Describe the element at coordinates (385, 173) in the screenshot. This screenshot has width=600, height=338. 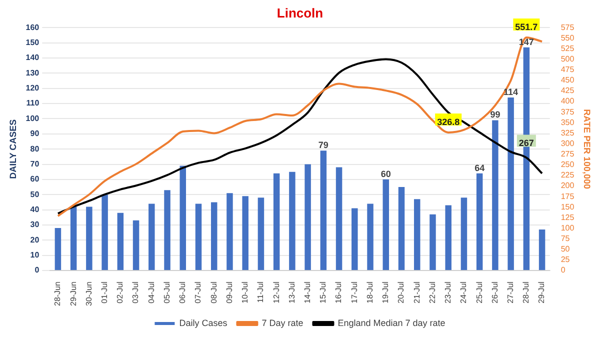
I see `data-label: 60` at that location.